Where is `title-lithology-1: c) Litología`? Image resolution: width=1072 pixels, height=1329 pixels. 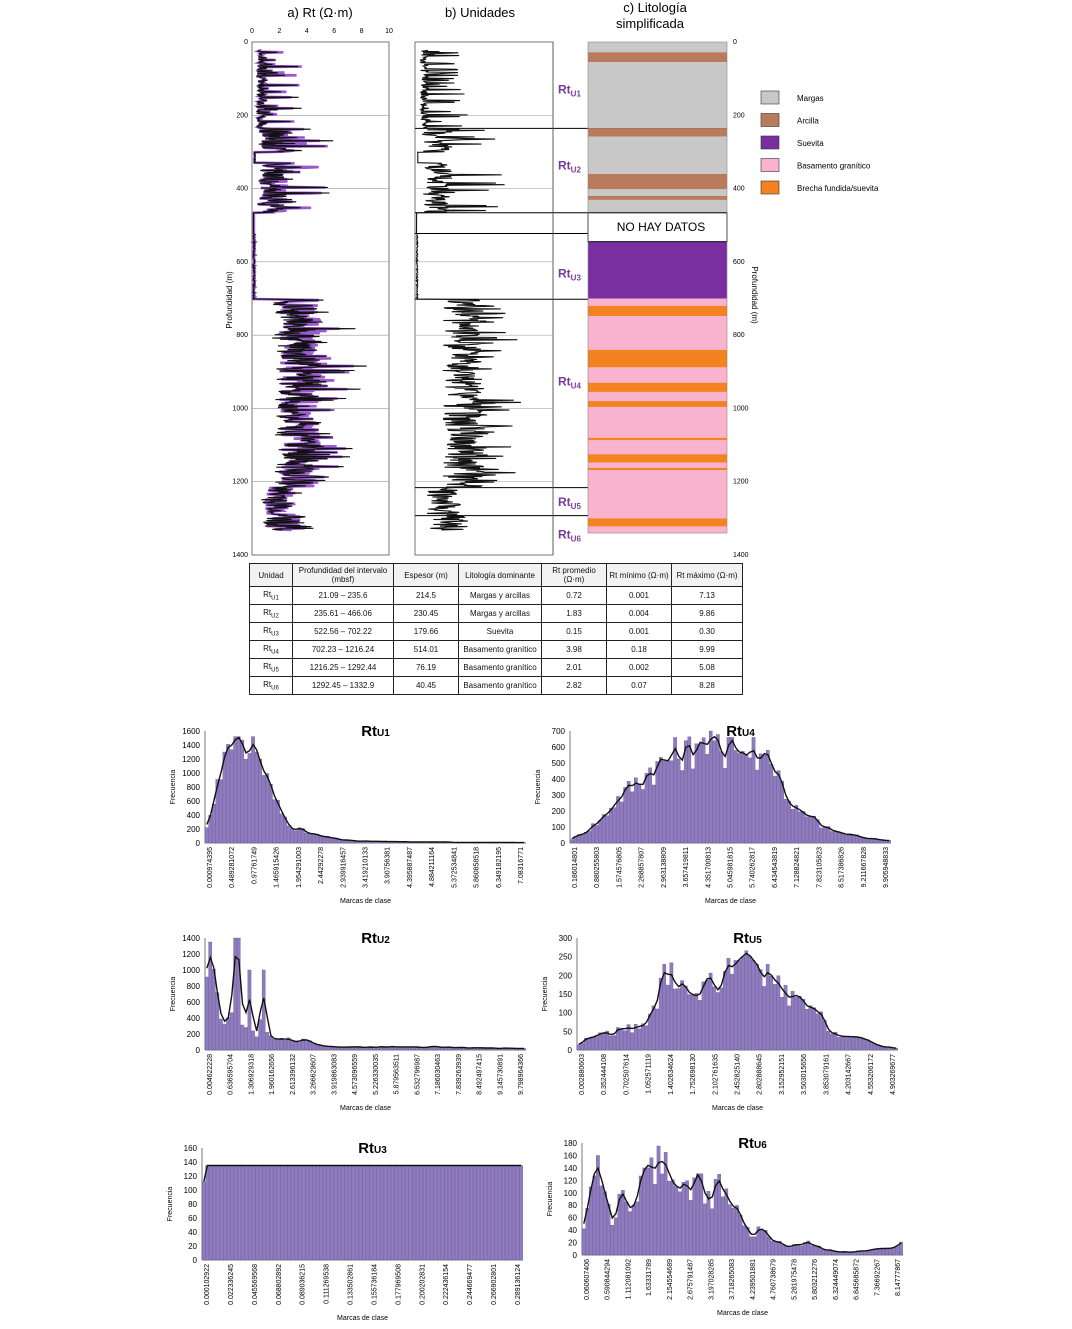
title-lithology-1: c) Litología is located at coordinates (655, 7).